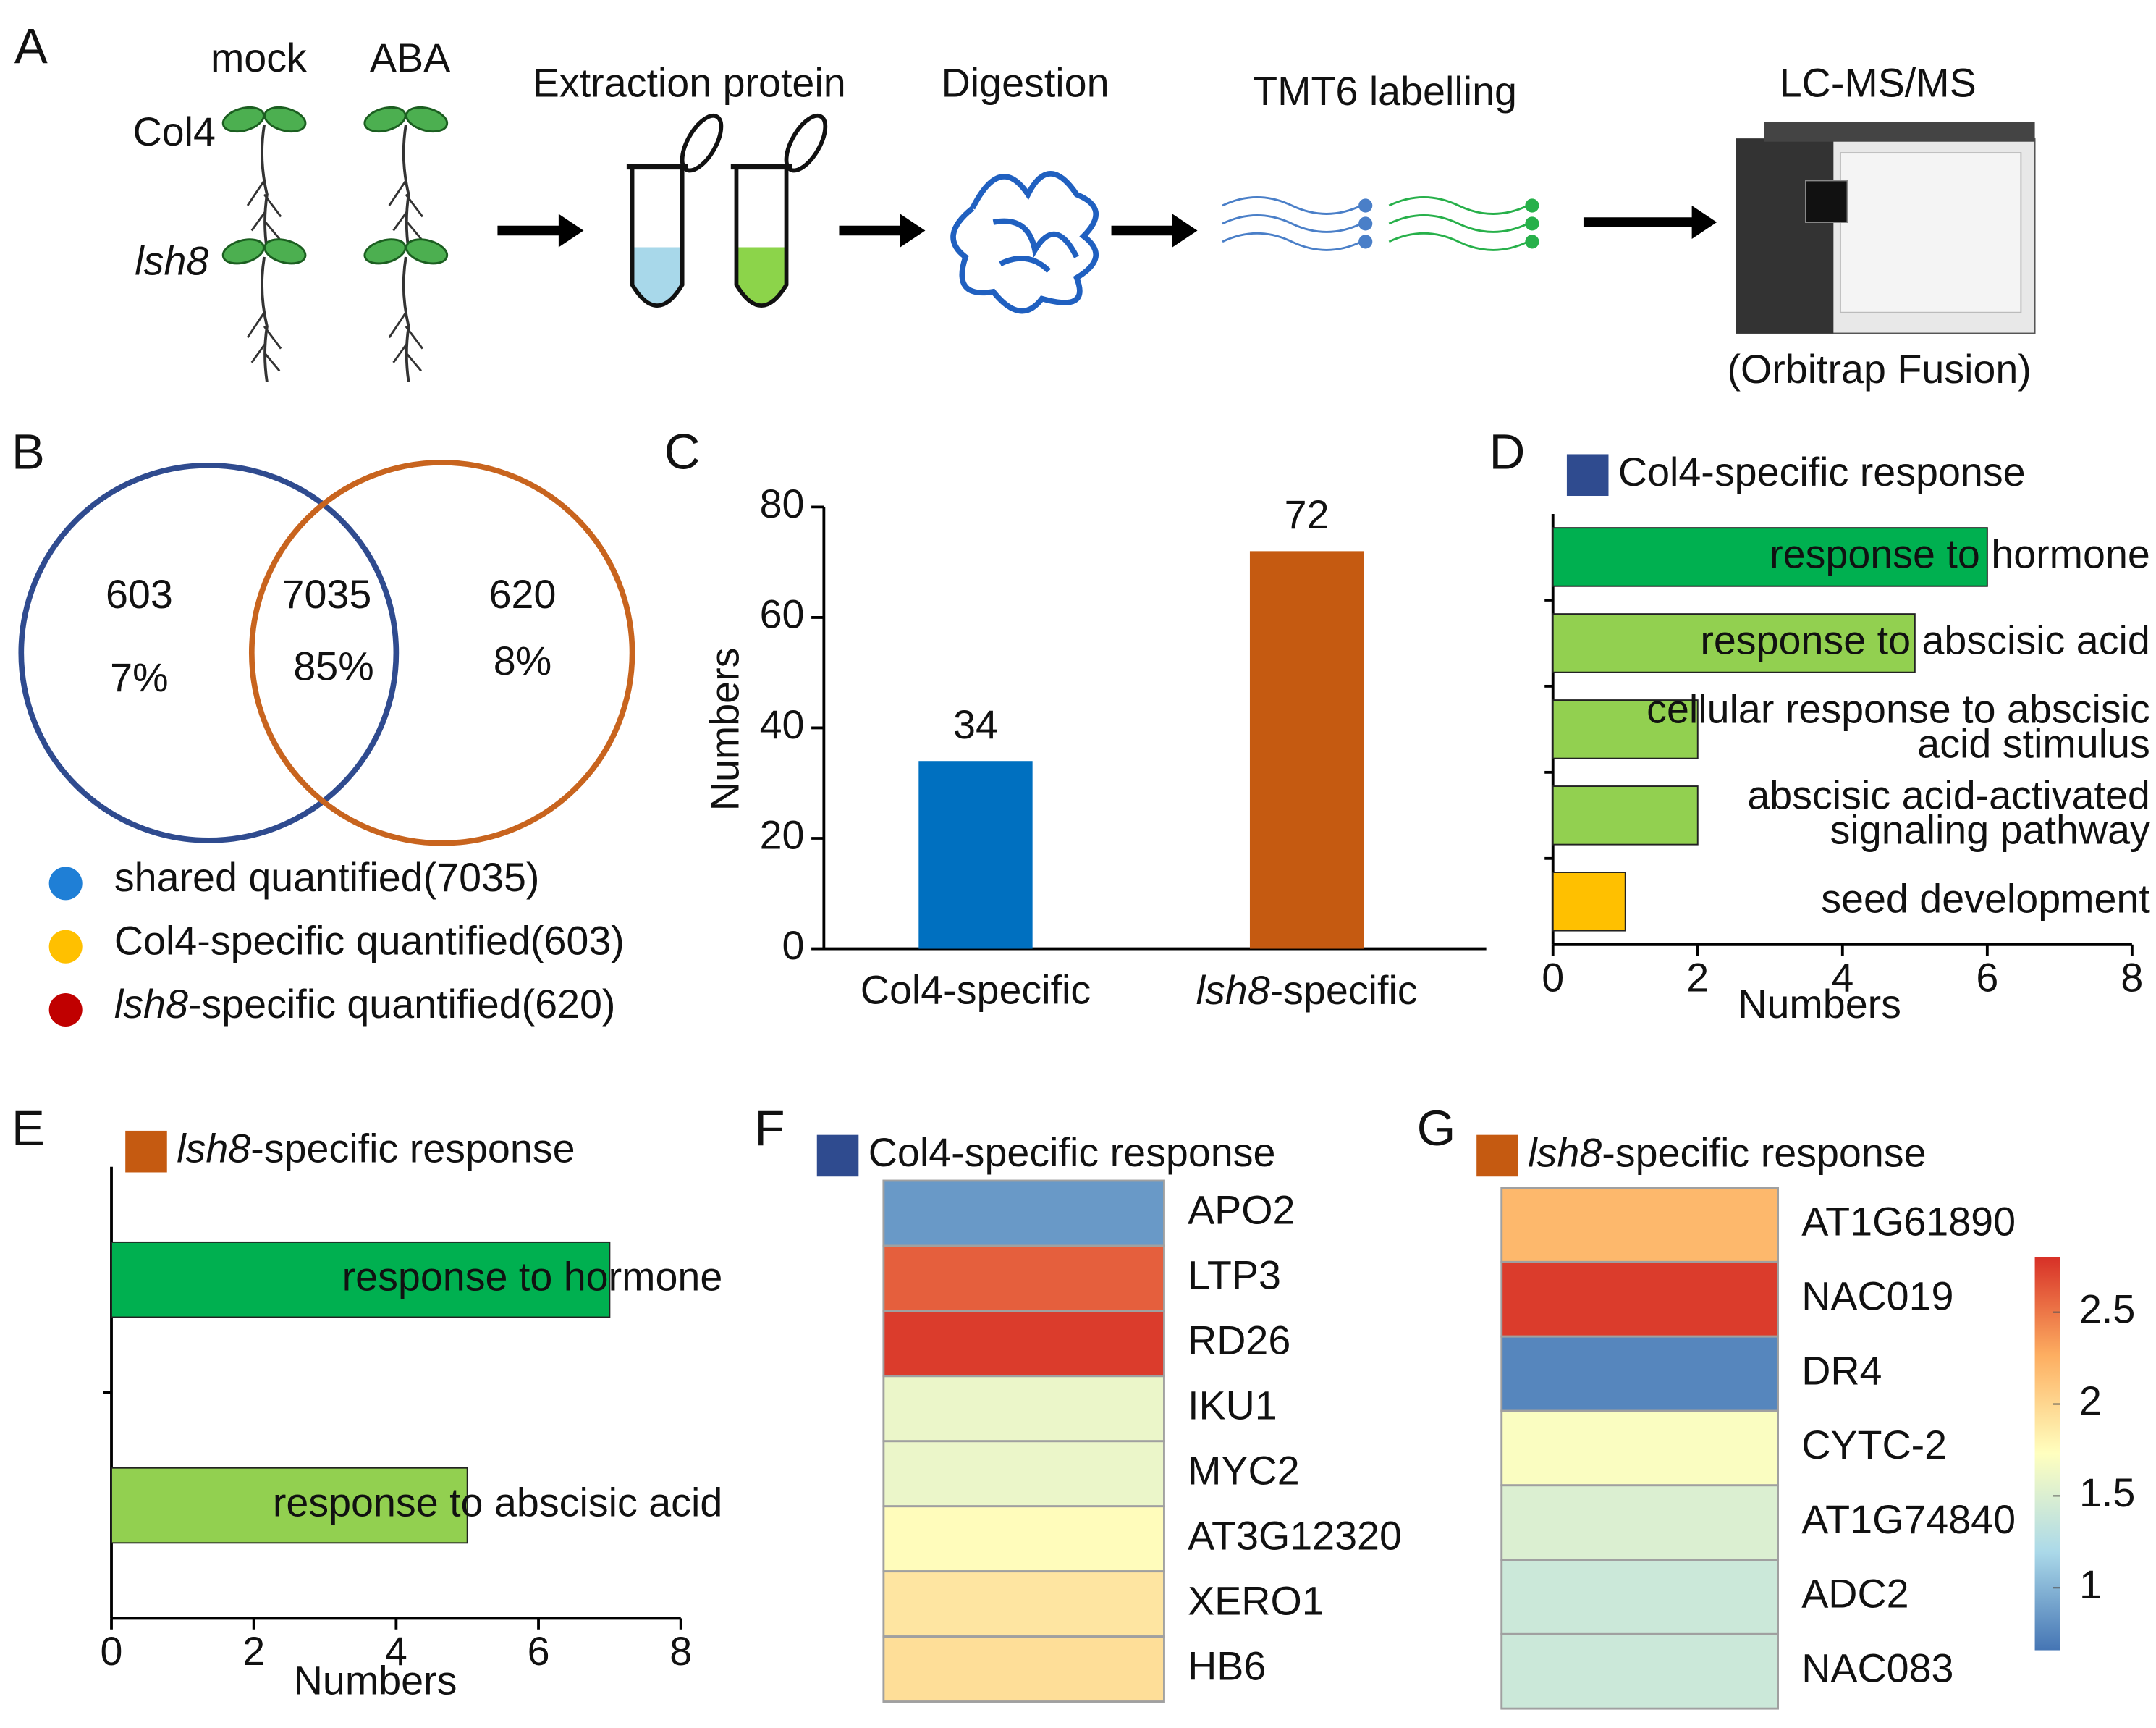 The image size is (2156, 1728). What do you see at coordinates (1874, 1445) in the screenshot?
I see `row-label: CYTC-2` at bounding box center [1874, 1445].